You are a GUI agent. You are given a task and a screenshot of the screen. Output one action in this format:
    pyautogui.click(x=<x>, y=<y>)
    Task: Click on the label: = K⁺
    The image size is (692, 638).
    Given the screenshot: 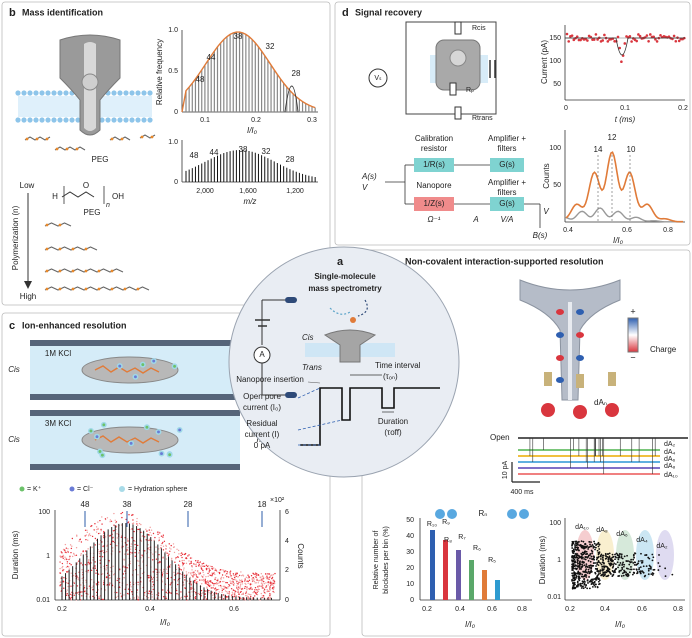 What is the action you would take?
    pyautogui.click(x=34, y=489)
    